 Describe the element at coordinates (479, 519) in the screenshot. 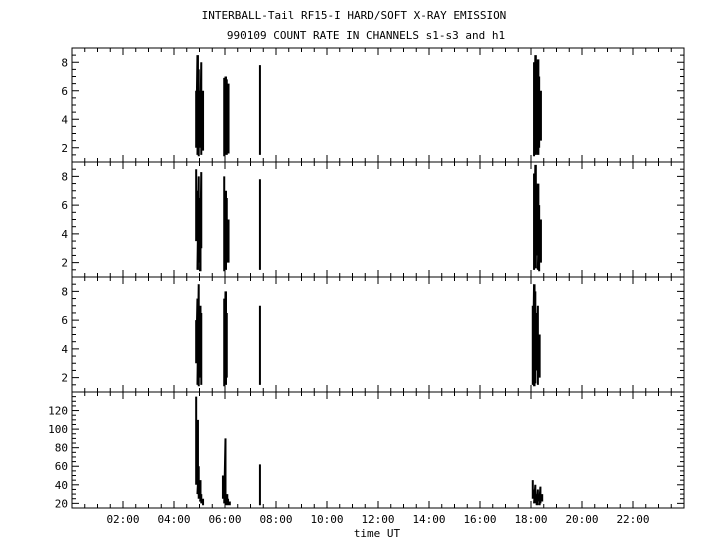

I see `x-tick-label: 16:00` at that location.